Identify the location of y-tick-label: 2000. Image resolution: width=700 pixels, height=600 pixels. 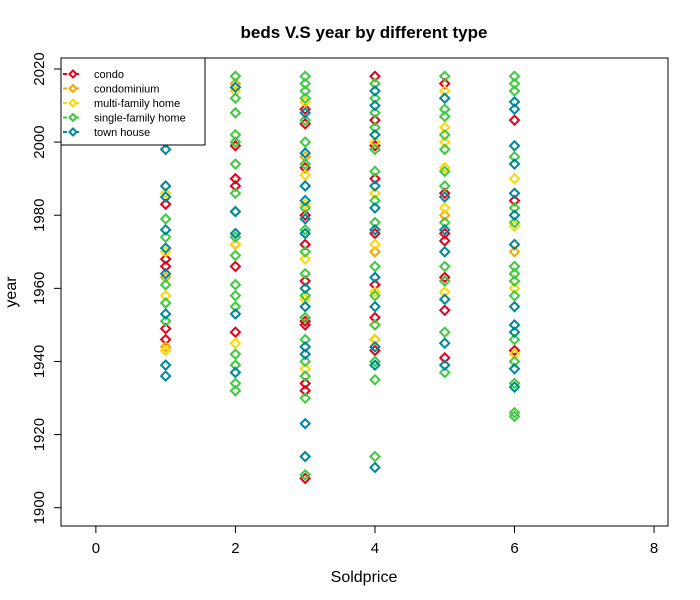
(39, 141).